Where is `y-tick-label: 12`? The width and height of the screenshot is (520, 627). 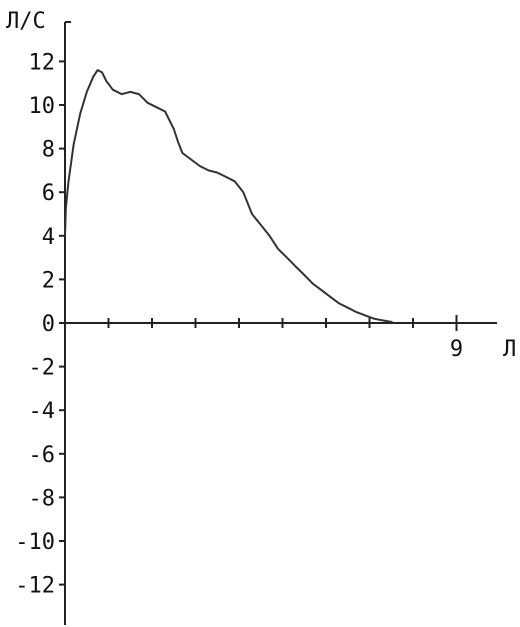
y-tick-label: 12 is located at coordinates (42, 62).